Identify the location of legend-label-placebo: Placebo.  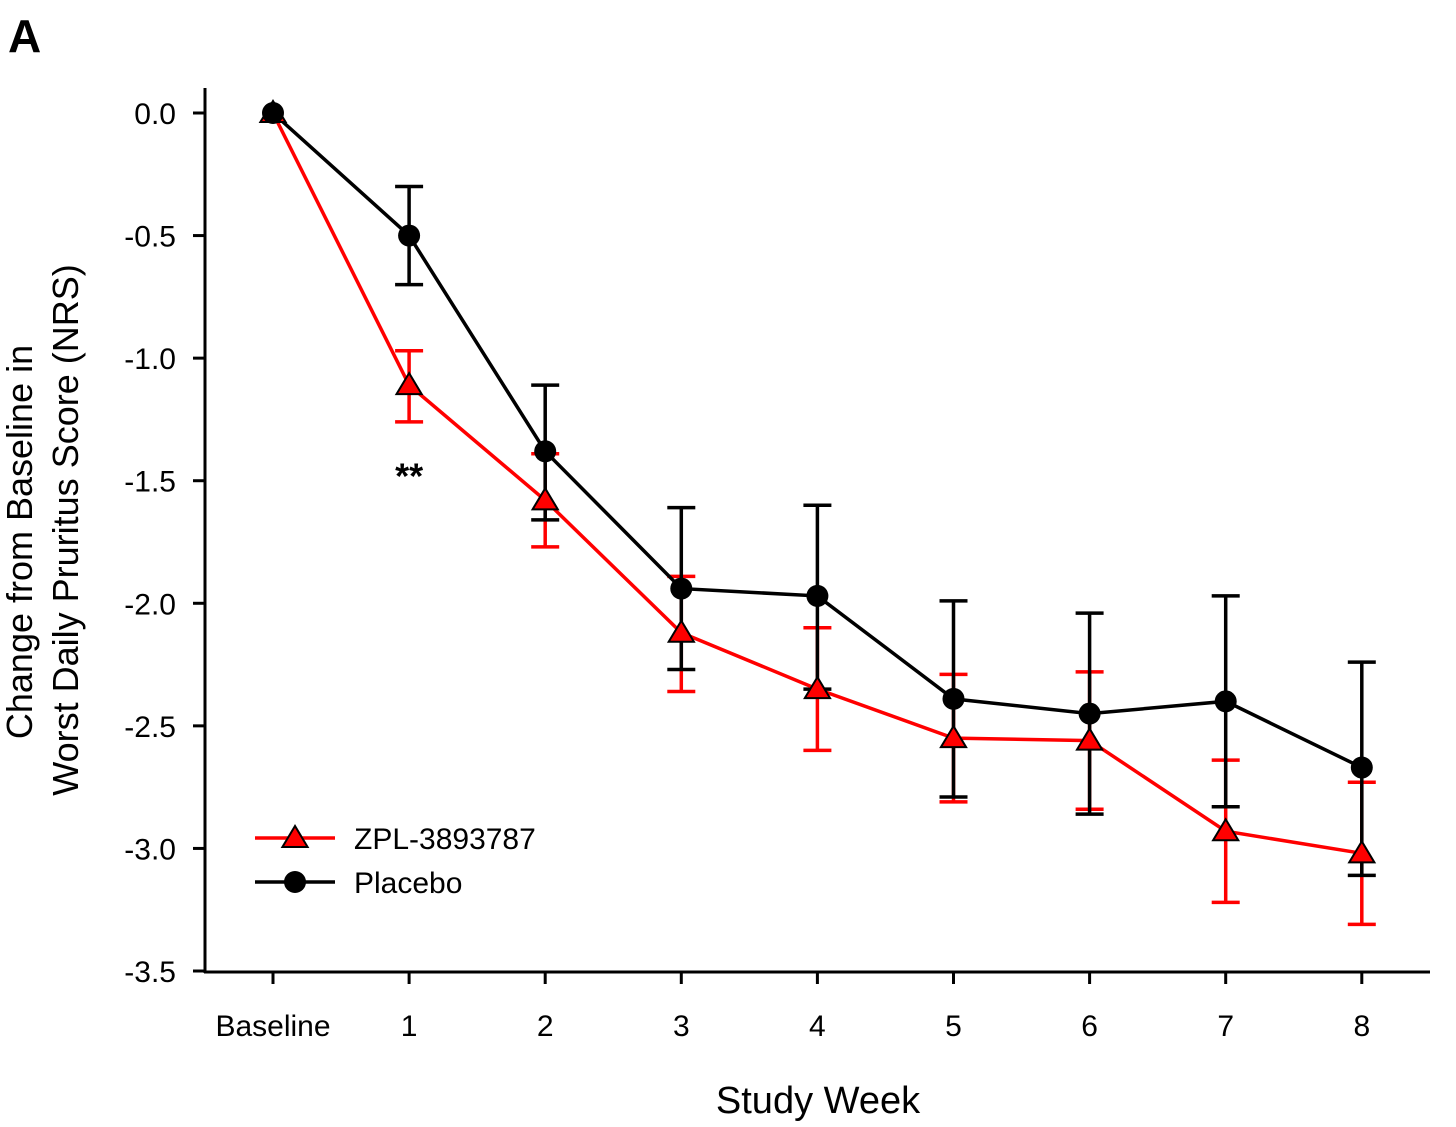
(408, 883).